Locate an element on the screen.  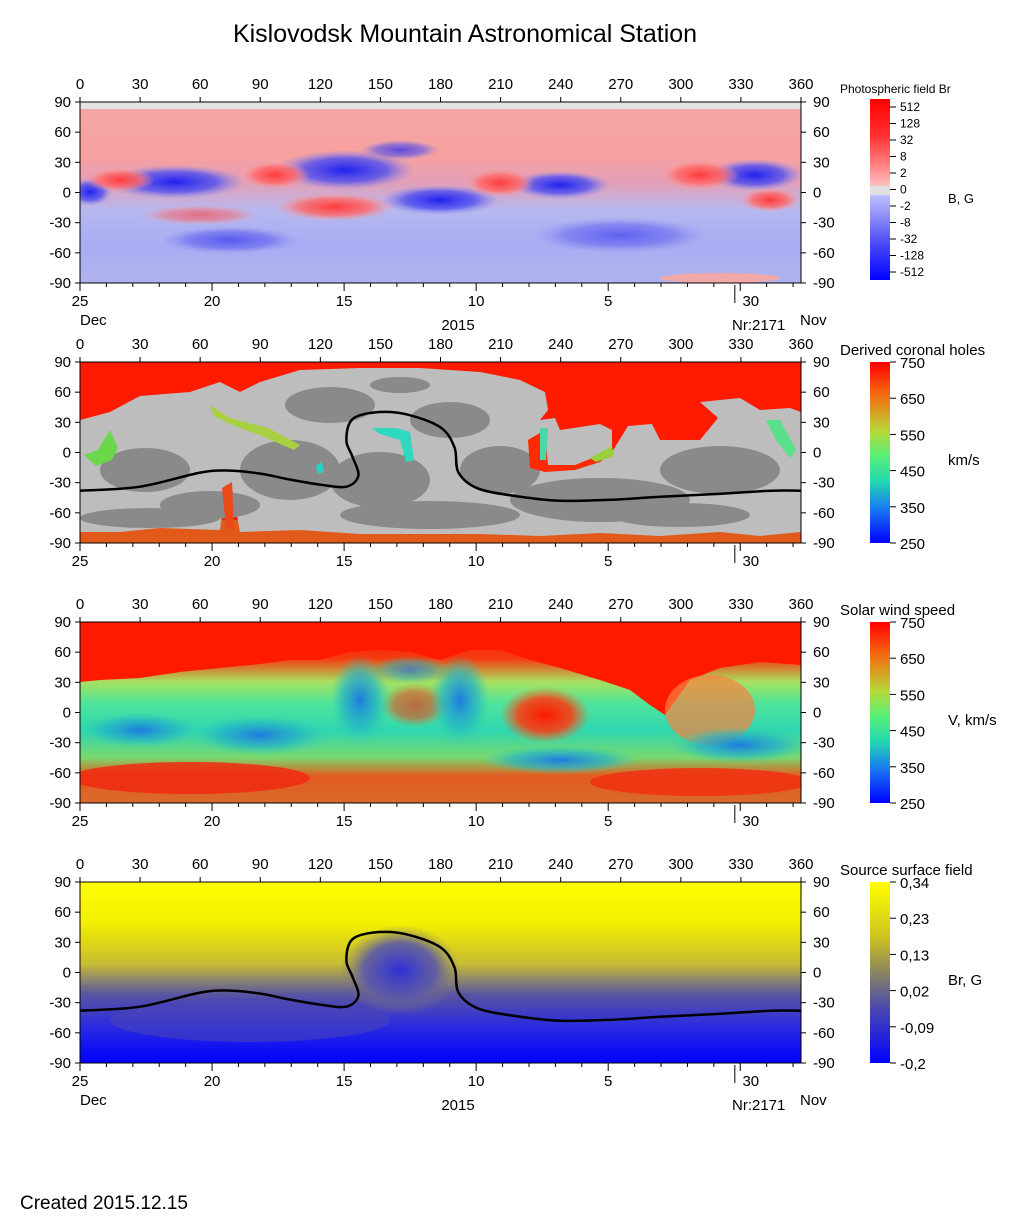
coronal-title: Derived coronal holes is located at coordinates (912, 350).